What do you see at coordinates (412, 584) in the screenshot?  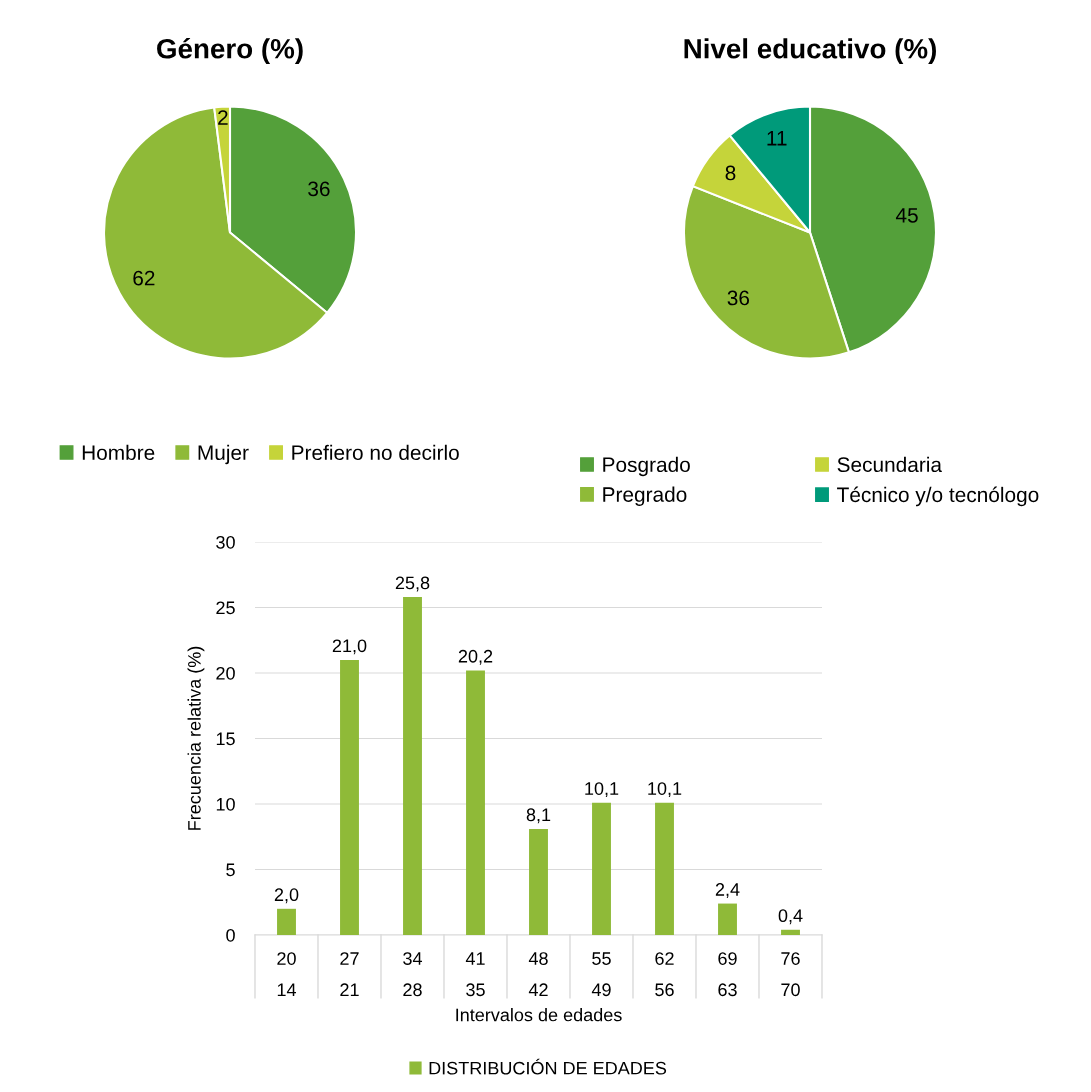 I see `text: 25,8` at bounding box center [412, 584].